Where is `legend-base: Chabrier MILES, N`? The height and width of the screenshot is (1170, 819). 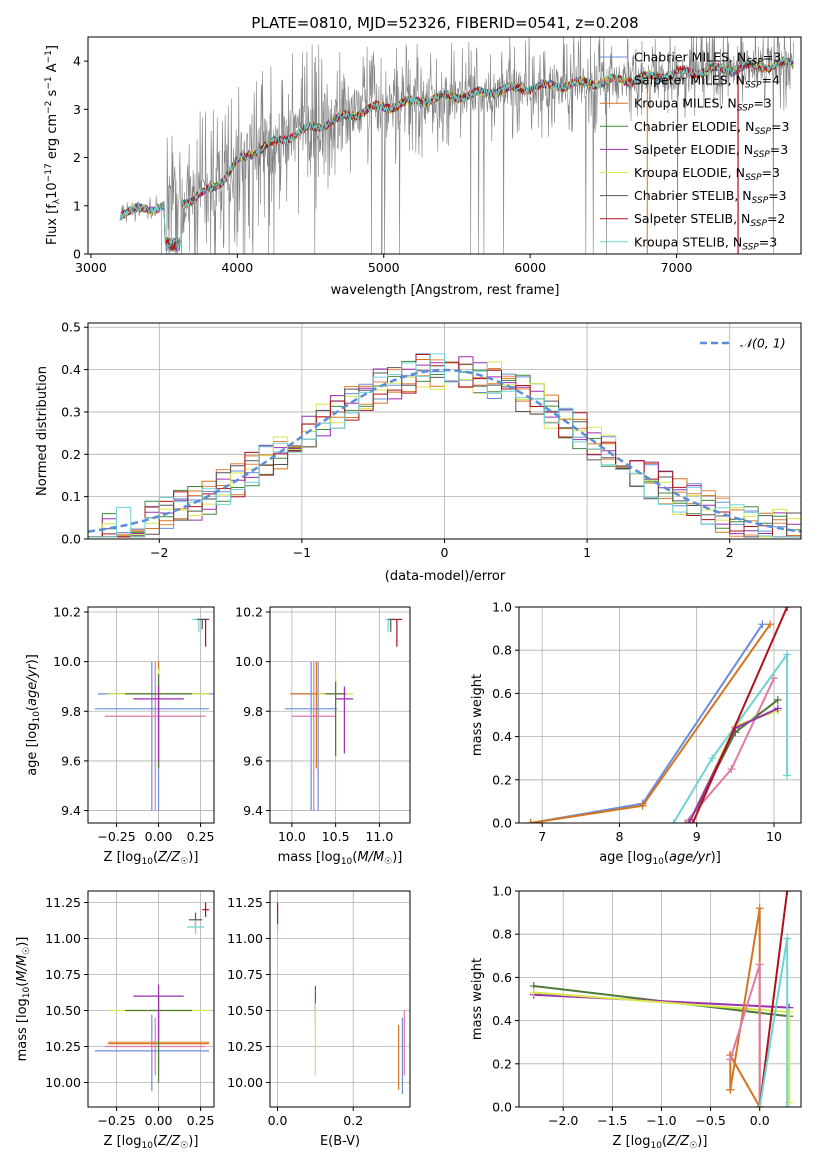 legend-base: Chabrier MILES, N is located at coordinates (690, 57).